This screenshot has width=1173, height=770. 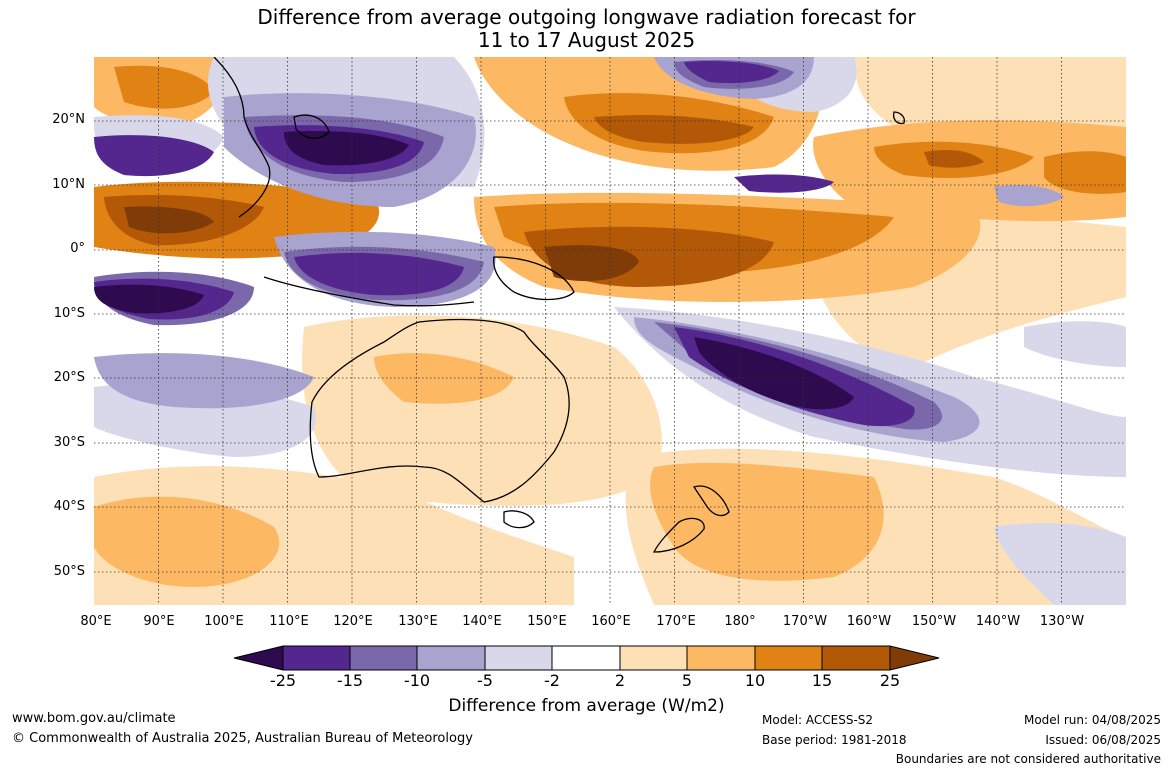 I want to click on southeast-asia-coastline, so click(x=242, y=137).